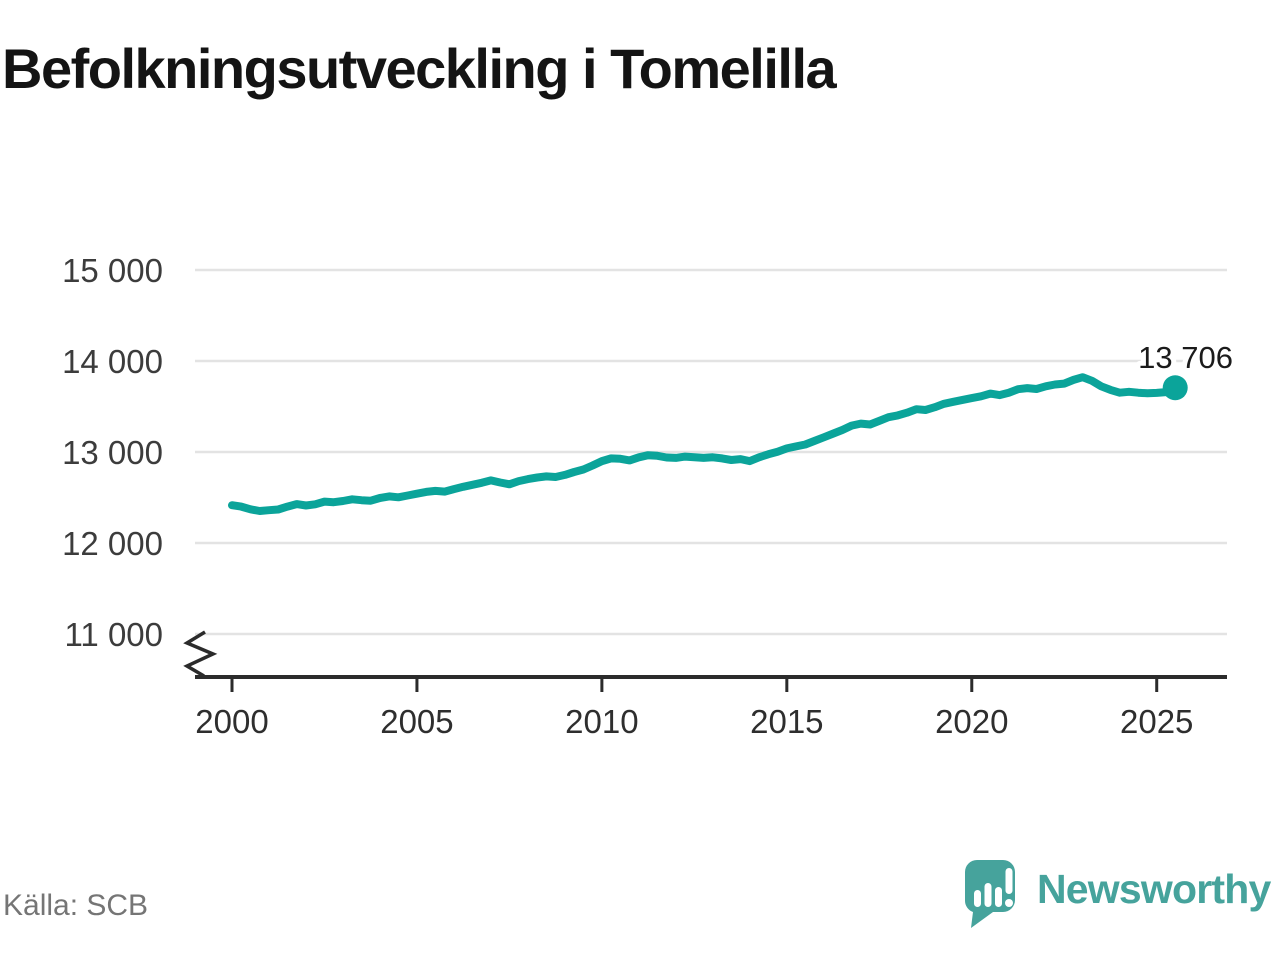 Image resolution: width=1280 pixels, height=960 pixels. What do you see at coordinates (114, 634) in the screenshot?
I see `y-tick-label: 11 000` at bounding box center [114, 634].